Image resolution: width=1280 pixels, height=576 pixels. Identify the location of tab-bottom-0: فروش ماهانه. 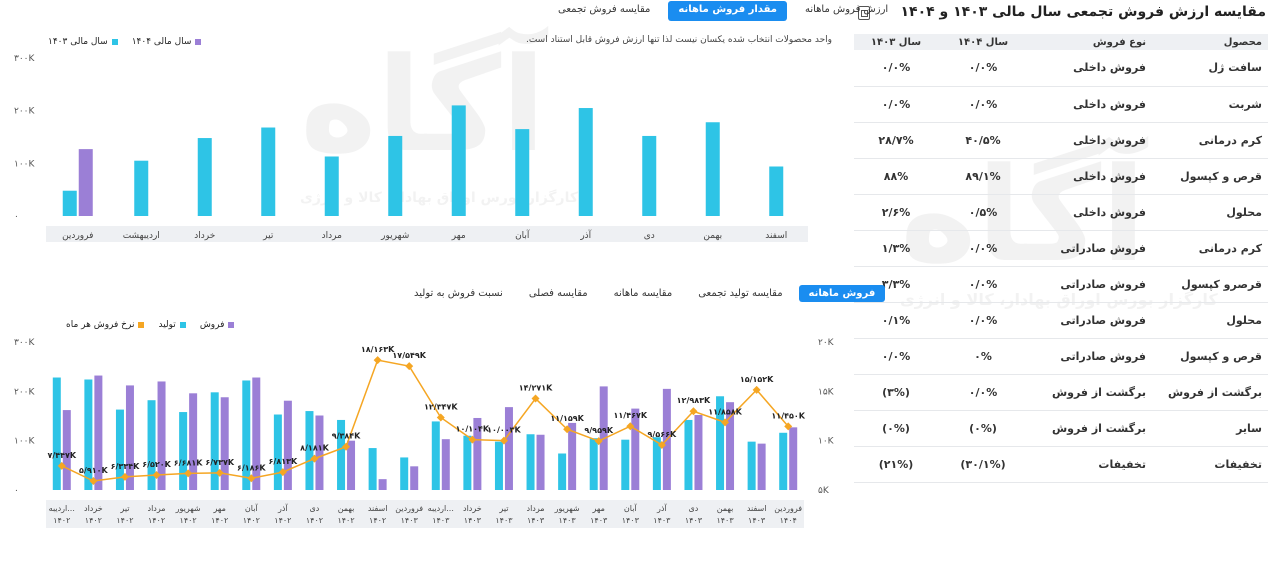
(842, 293).